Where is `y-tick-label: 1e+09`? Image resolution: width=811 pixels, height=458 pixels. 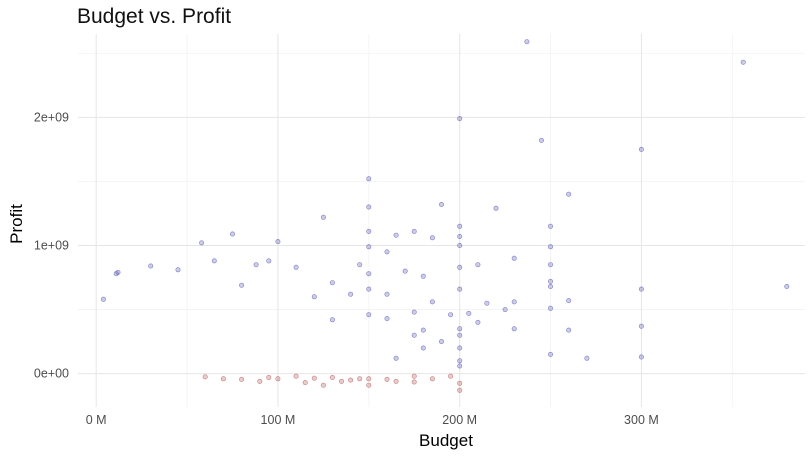
y-tick-label: 1e+09 is located at coordinates (51, 245).